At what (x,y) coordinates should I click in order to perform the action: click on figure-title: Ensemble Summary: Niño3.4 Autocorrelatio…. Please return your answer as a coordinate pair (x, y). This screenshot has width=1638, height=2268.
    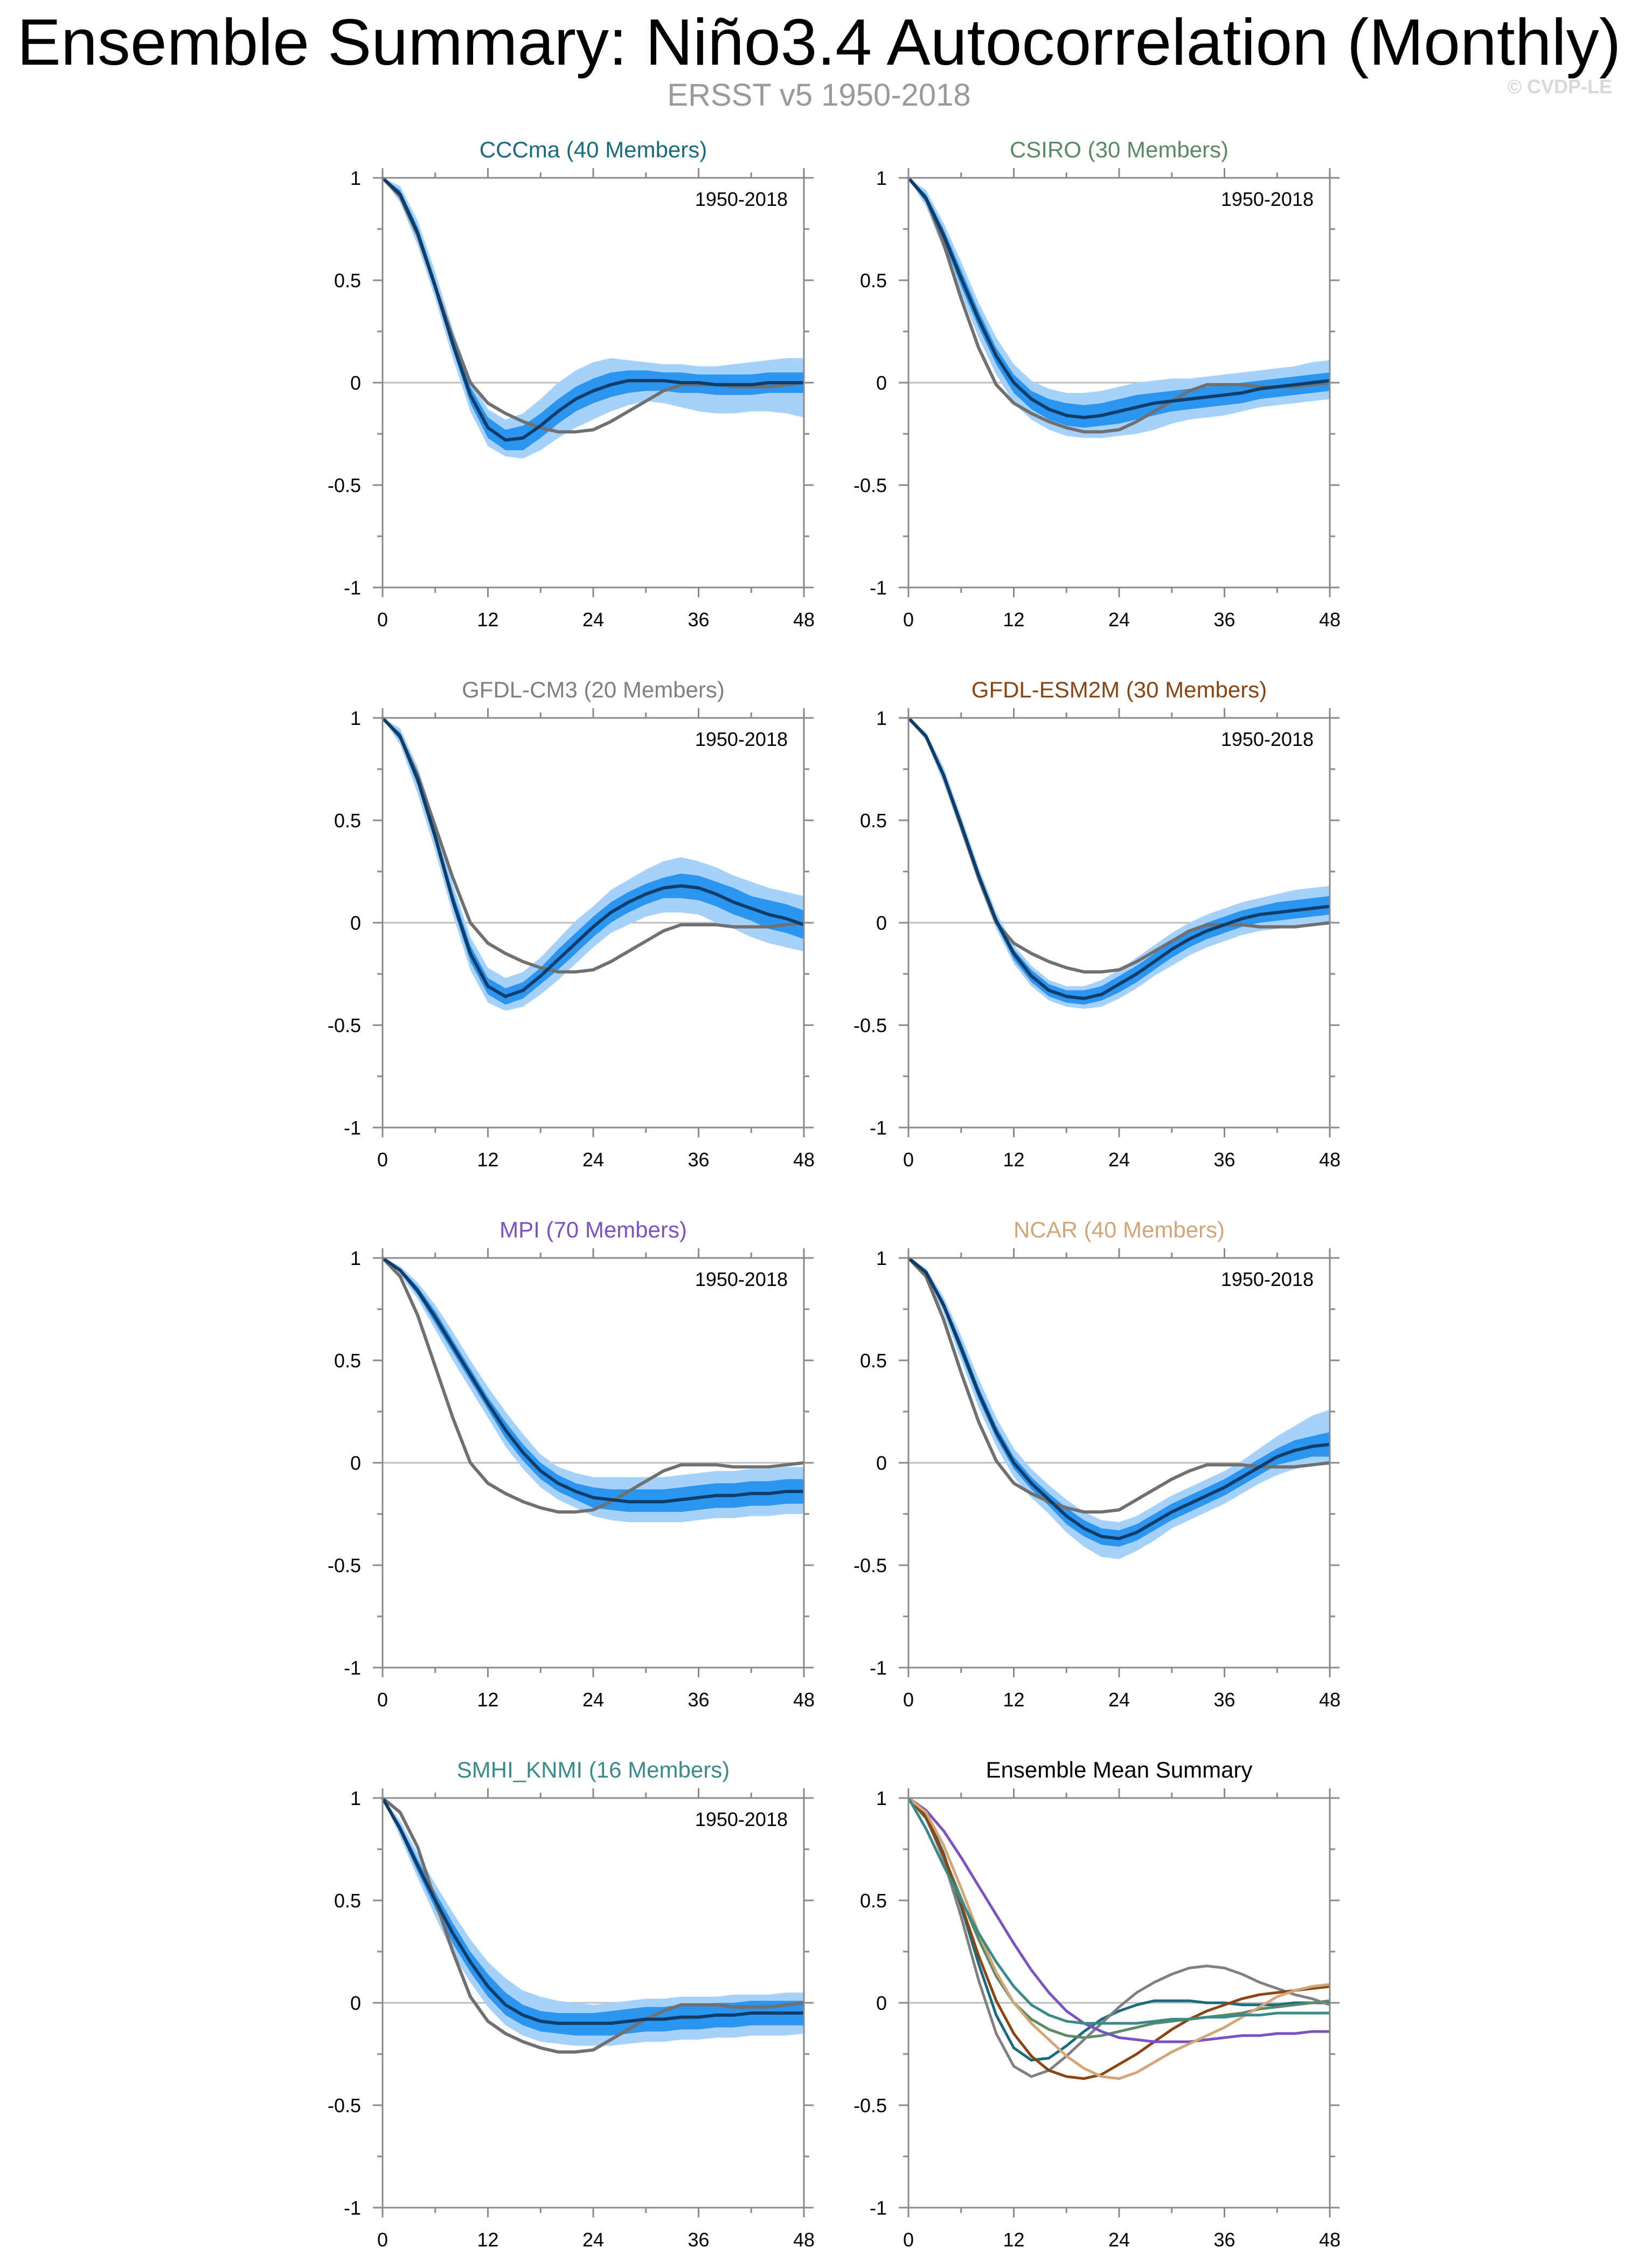
    Looking at the image, I should click on (819, 42).